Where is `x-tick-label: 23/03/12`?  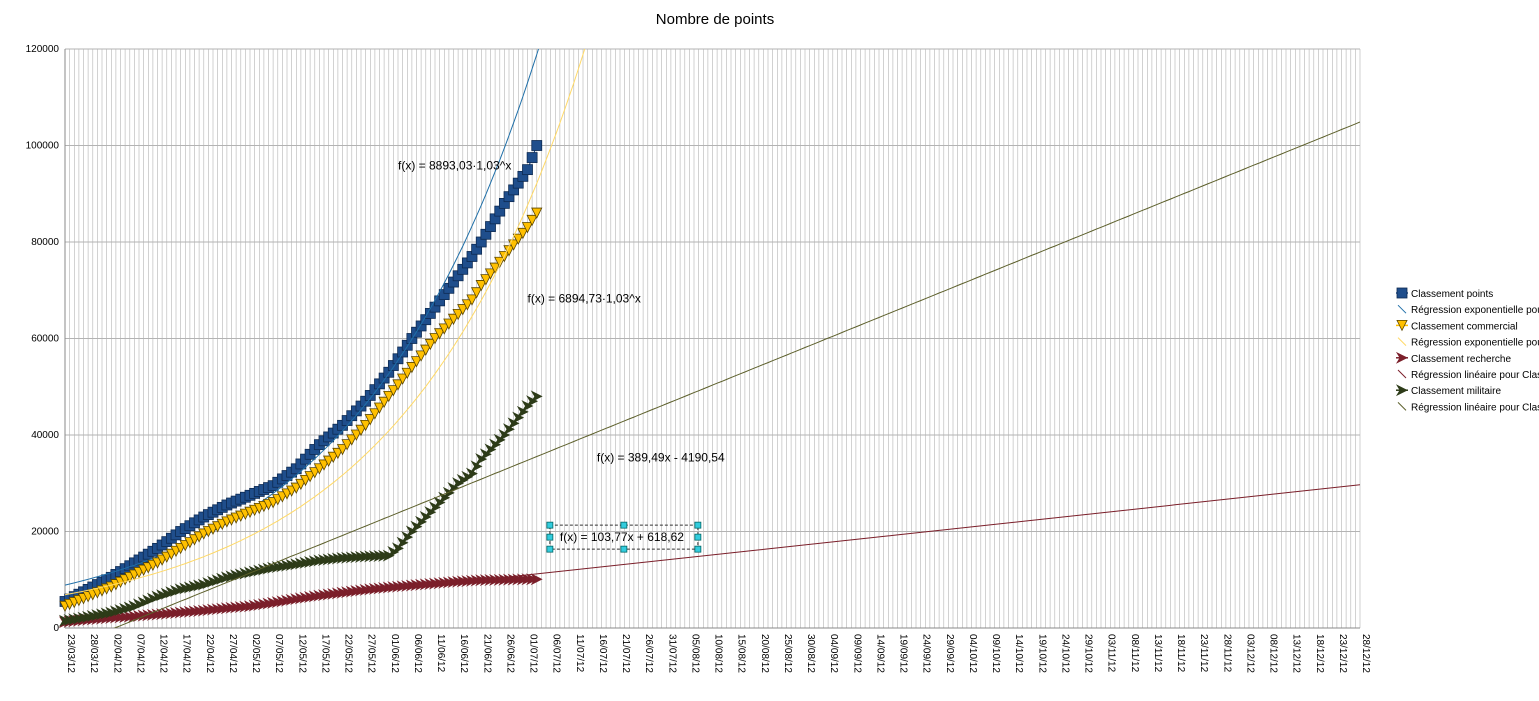 x-tick-label: 23/03/12 is located at coordinates (70, 653).